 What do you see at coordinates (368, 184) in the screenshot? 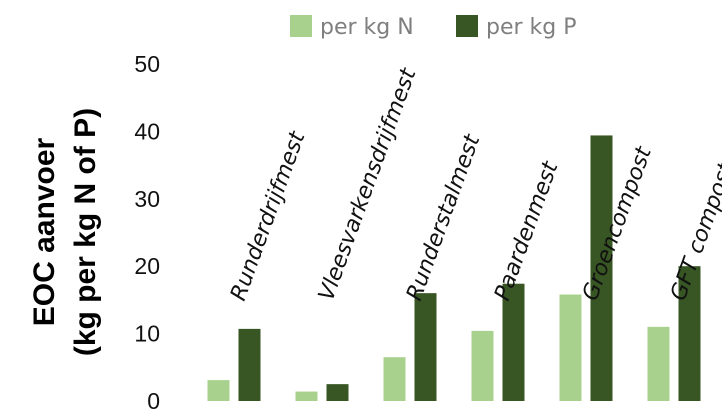
I see `category-label: Vleesvarkensdrijfmest` at bounding box center [368, 184].